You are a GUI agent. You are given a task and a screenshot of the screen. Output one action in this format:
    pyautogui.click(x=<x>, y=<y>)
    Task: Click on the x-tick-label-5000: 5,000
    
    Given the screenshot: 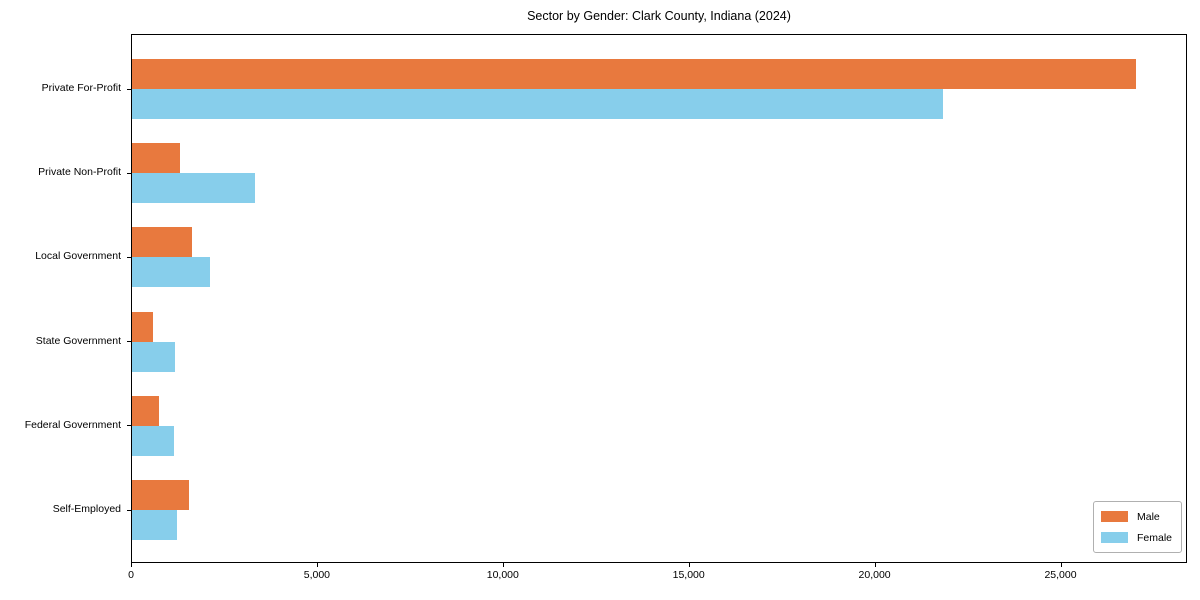 What is the action you would take?
    pyautogui.click(x=317, y=575)
    